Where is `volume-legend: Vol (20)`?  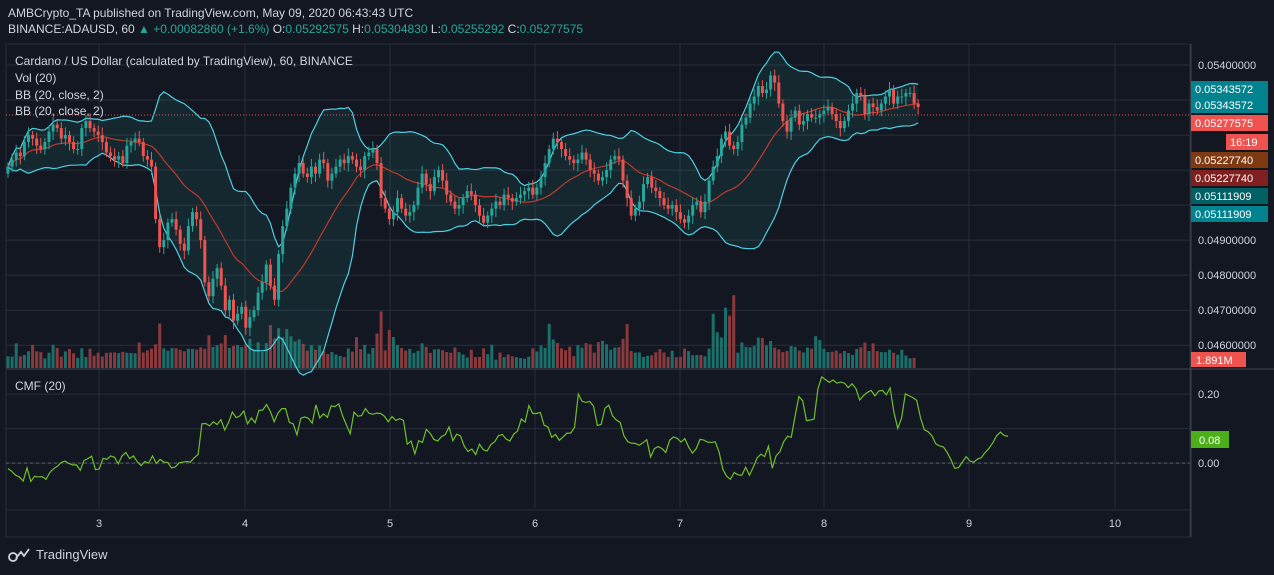
volume-legend: Vol (20) is located at coordinates (36, 78).